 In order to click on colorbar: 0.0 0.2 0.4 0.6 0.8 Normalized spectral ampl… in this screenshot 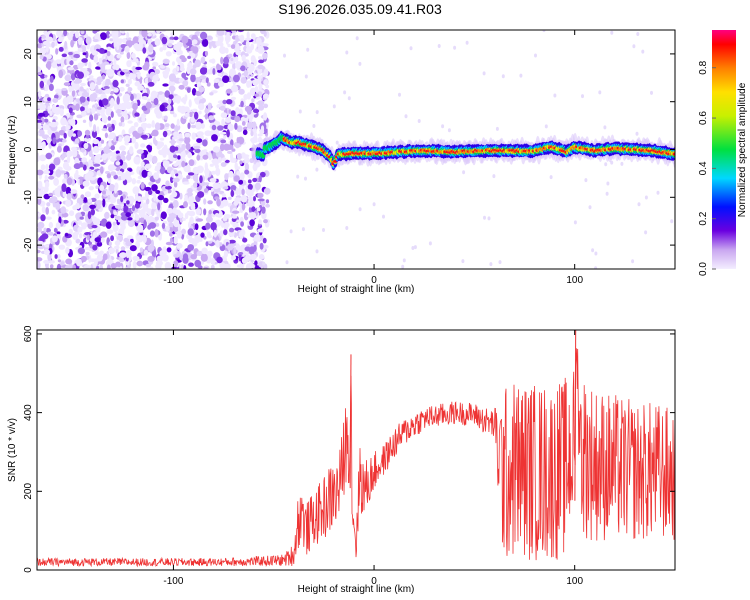, I will do `click(723, 153)`.